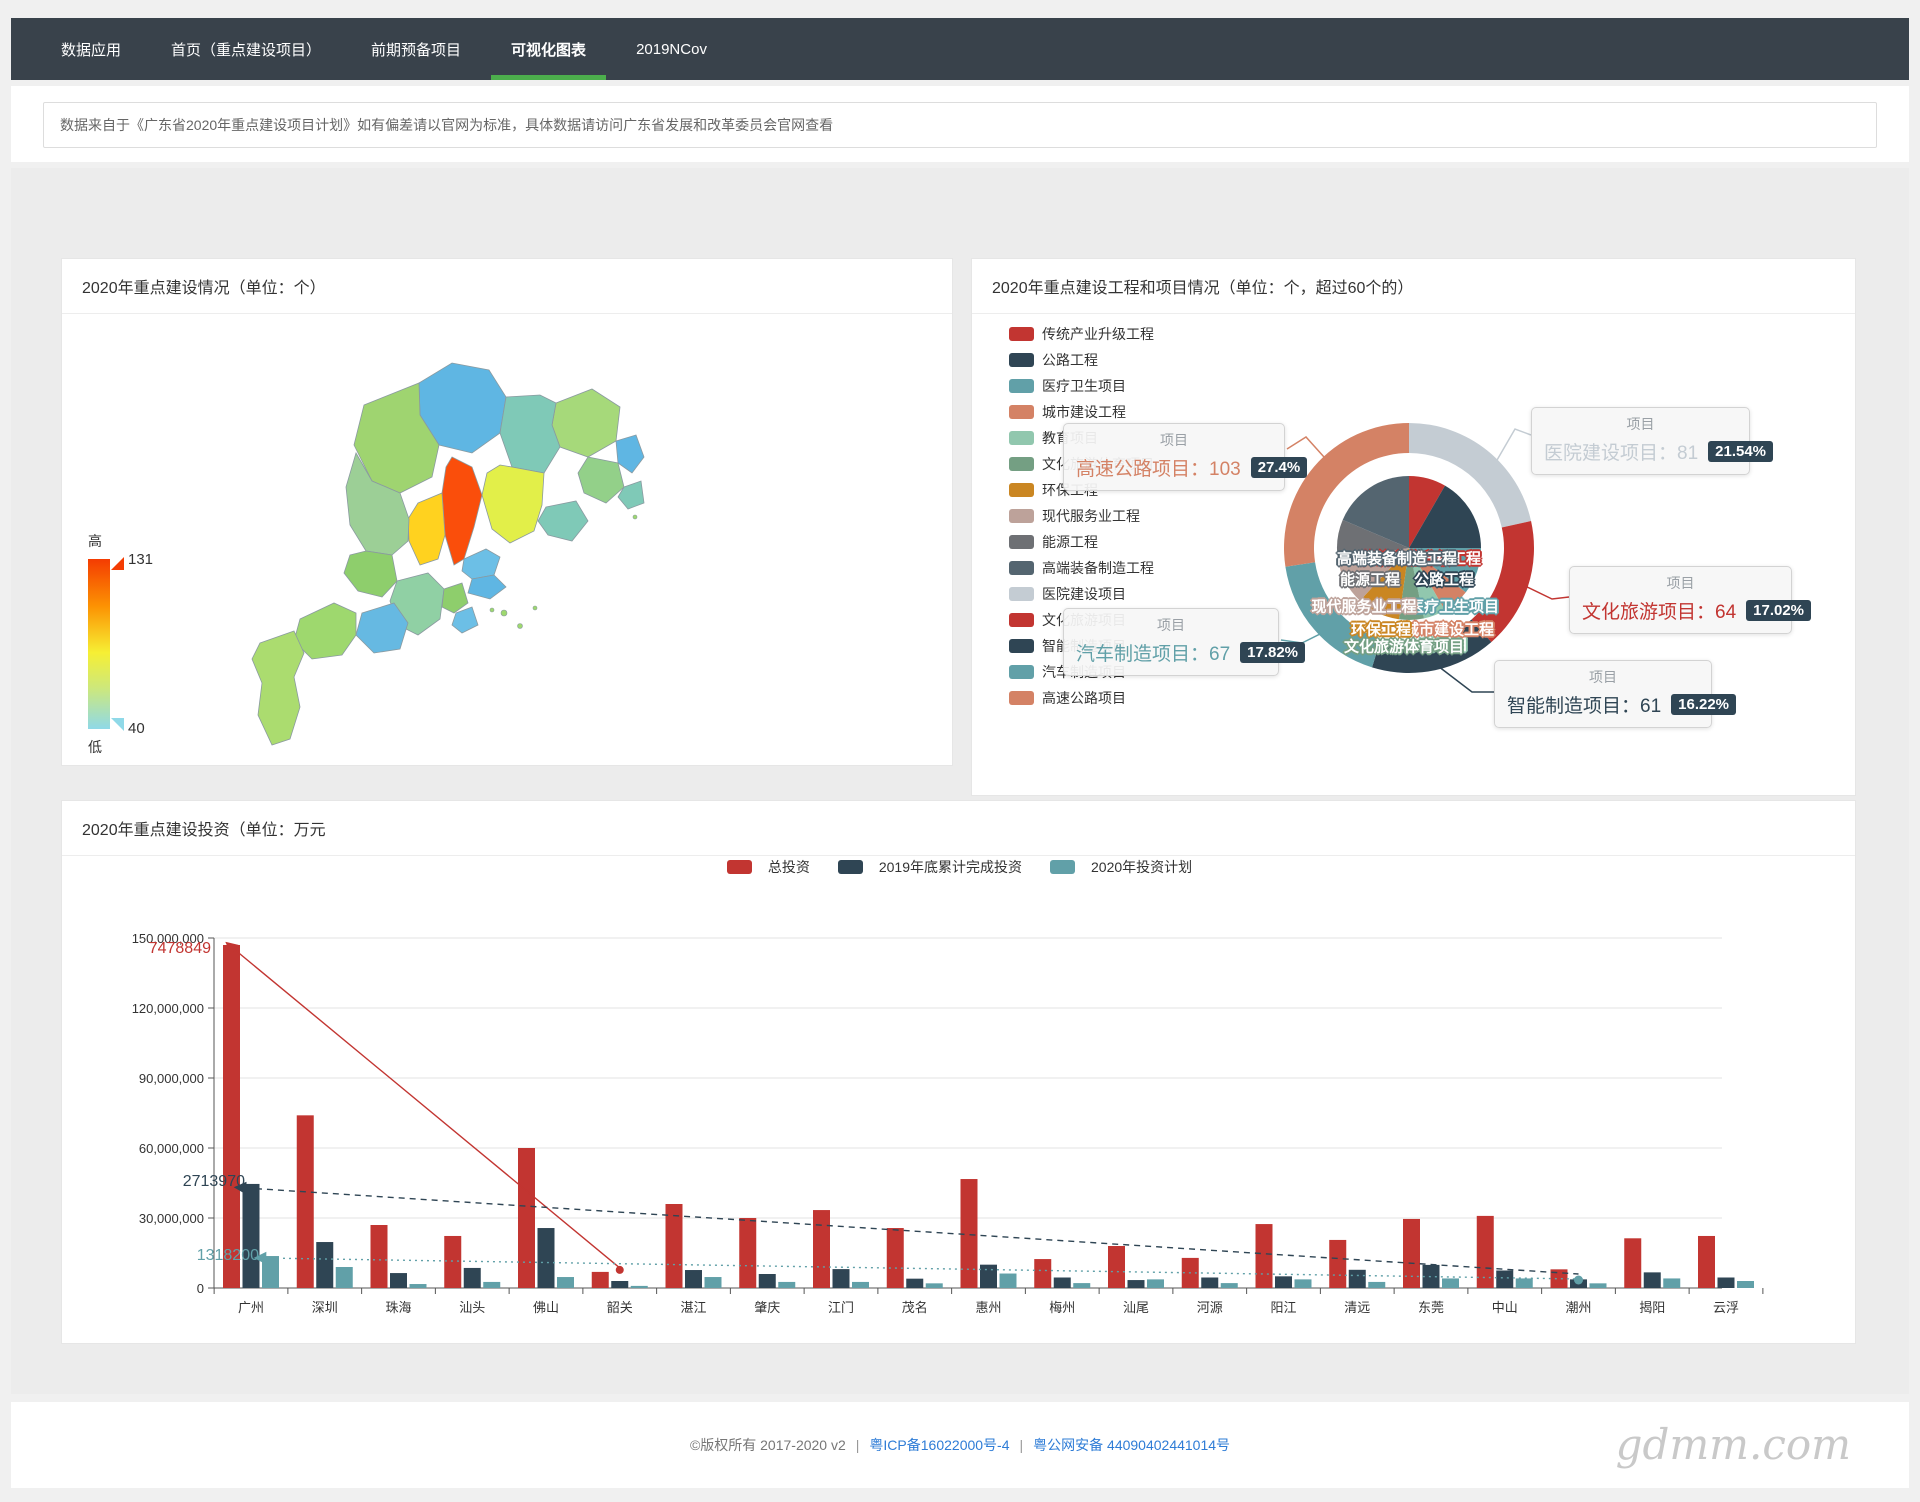 Image resolution: width=1920 pixels, height=1502 pixels. What do you see at coordinates (1081, 412) in the screenshot?
I see `donut-legend-item-城市建设工程: 城市建设工程` at bounding box center [1081, 412].